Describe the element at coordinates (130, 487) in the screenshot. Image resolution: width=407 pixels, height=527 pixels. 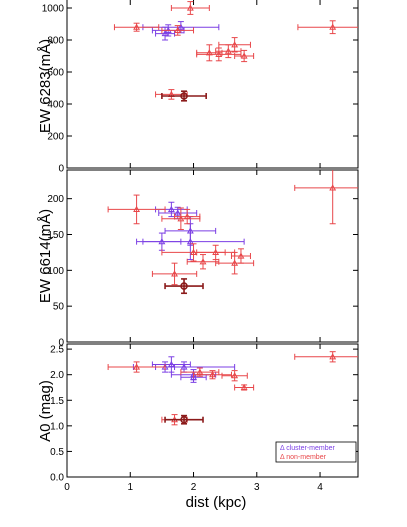
I see `a0-xtick-label: 1` at that location.